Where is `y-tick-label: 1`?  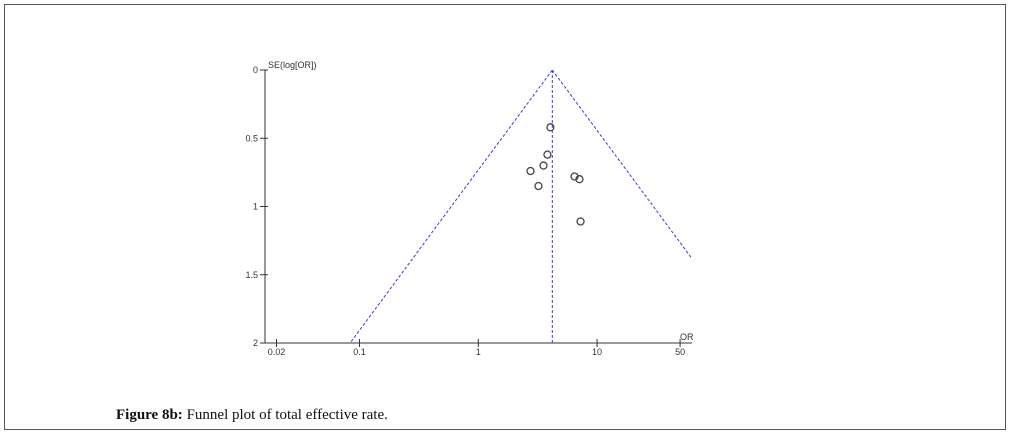
y-tick-label: 1 is located at coordinates (255, 207).